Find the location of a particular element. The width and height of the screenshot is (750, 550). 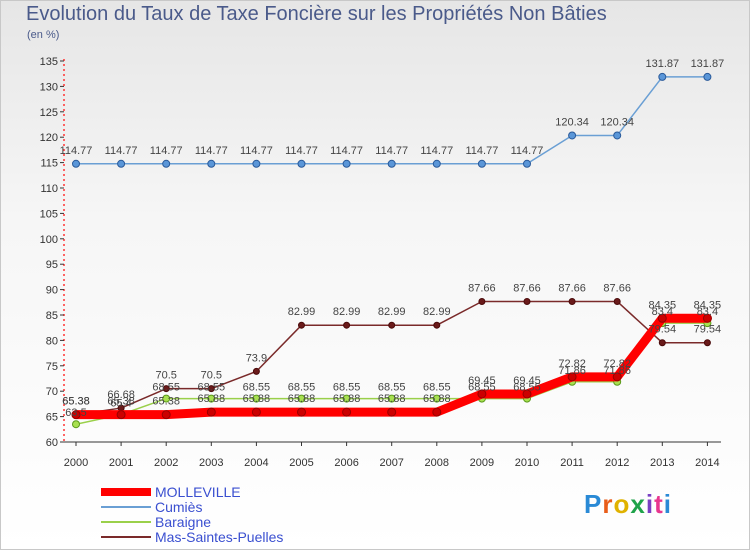

y-tick-label: 80 is located at coordinates (52, 341).